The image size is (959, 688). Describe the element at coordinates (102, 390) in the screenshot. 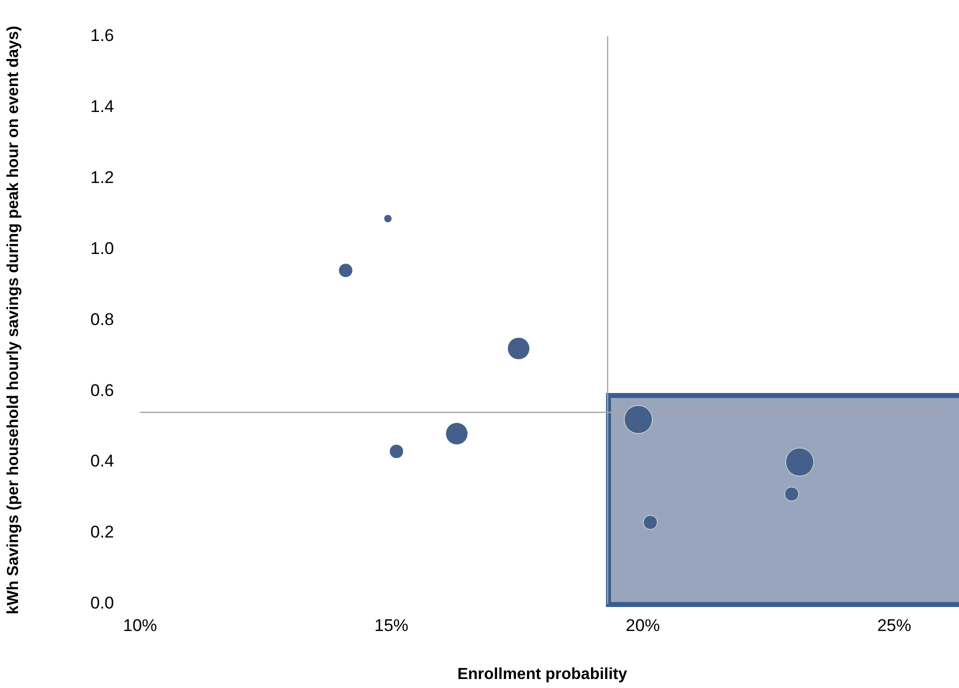

I see `y-tick-label: 0.6` at that location.